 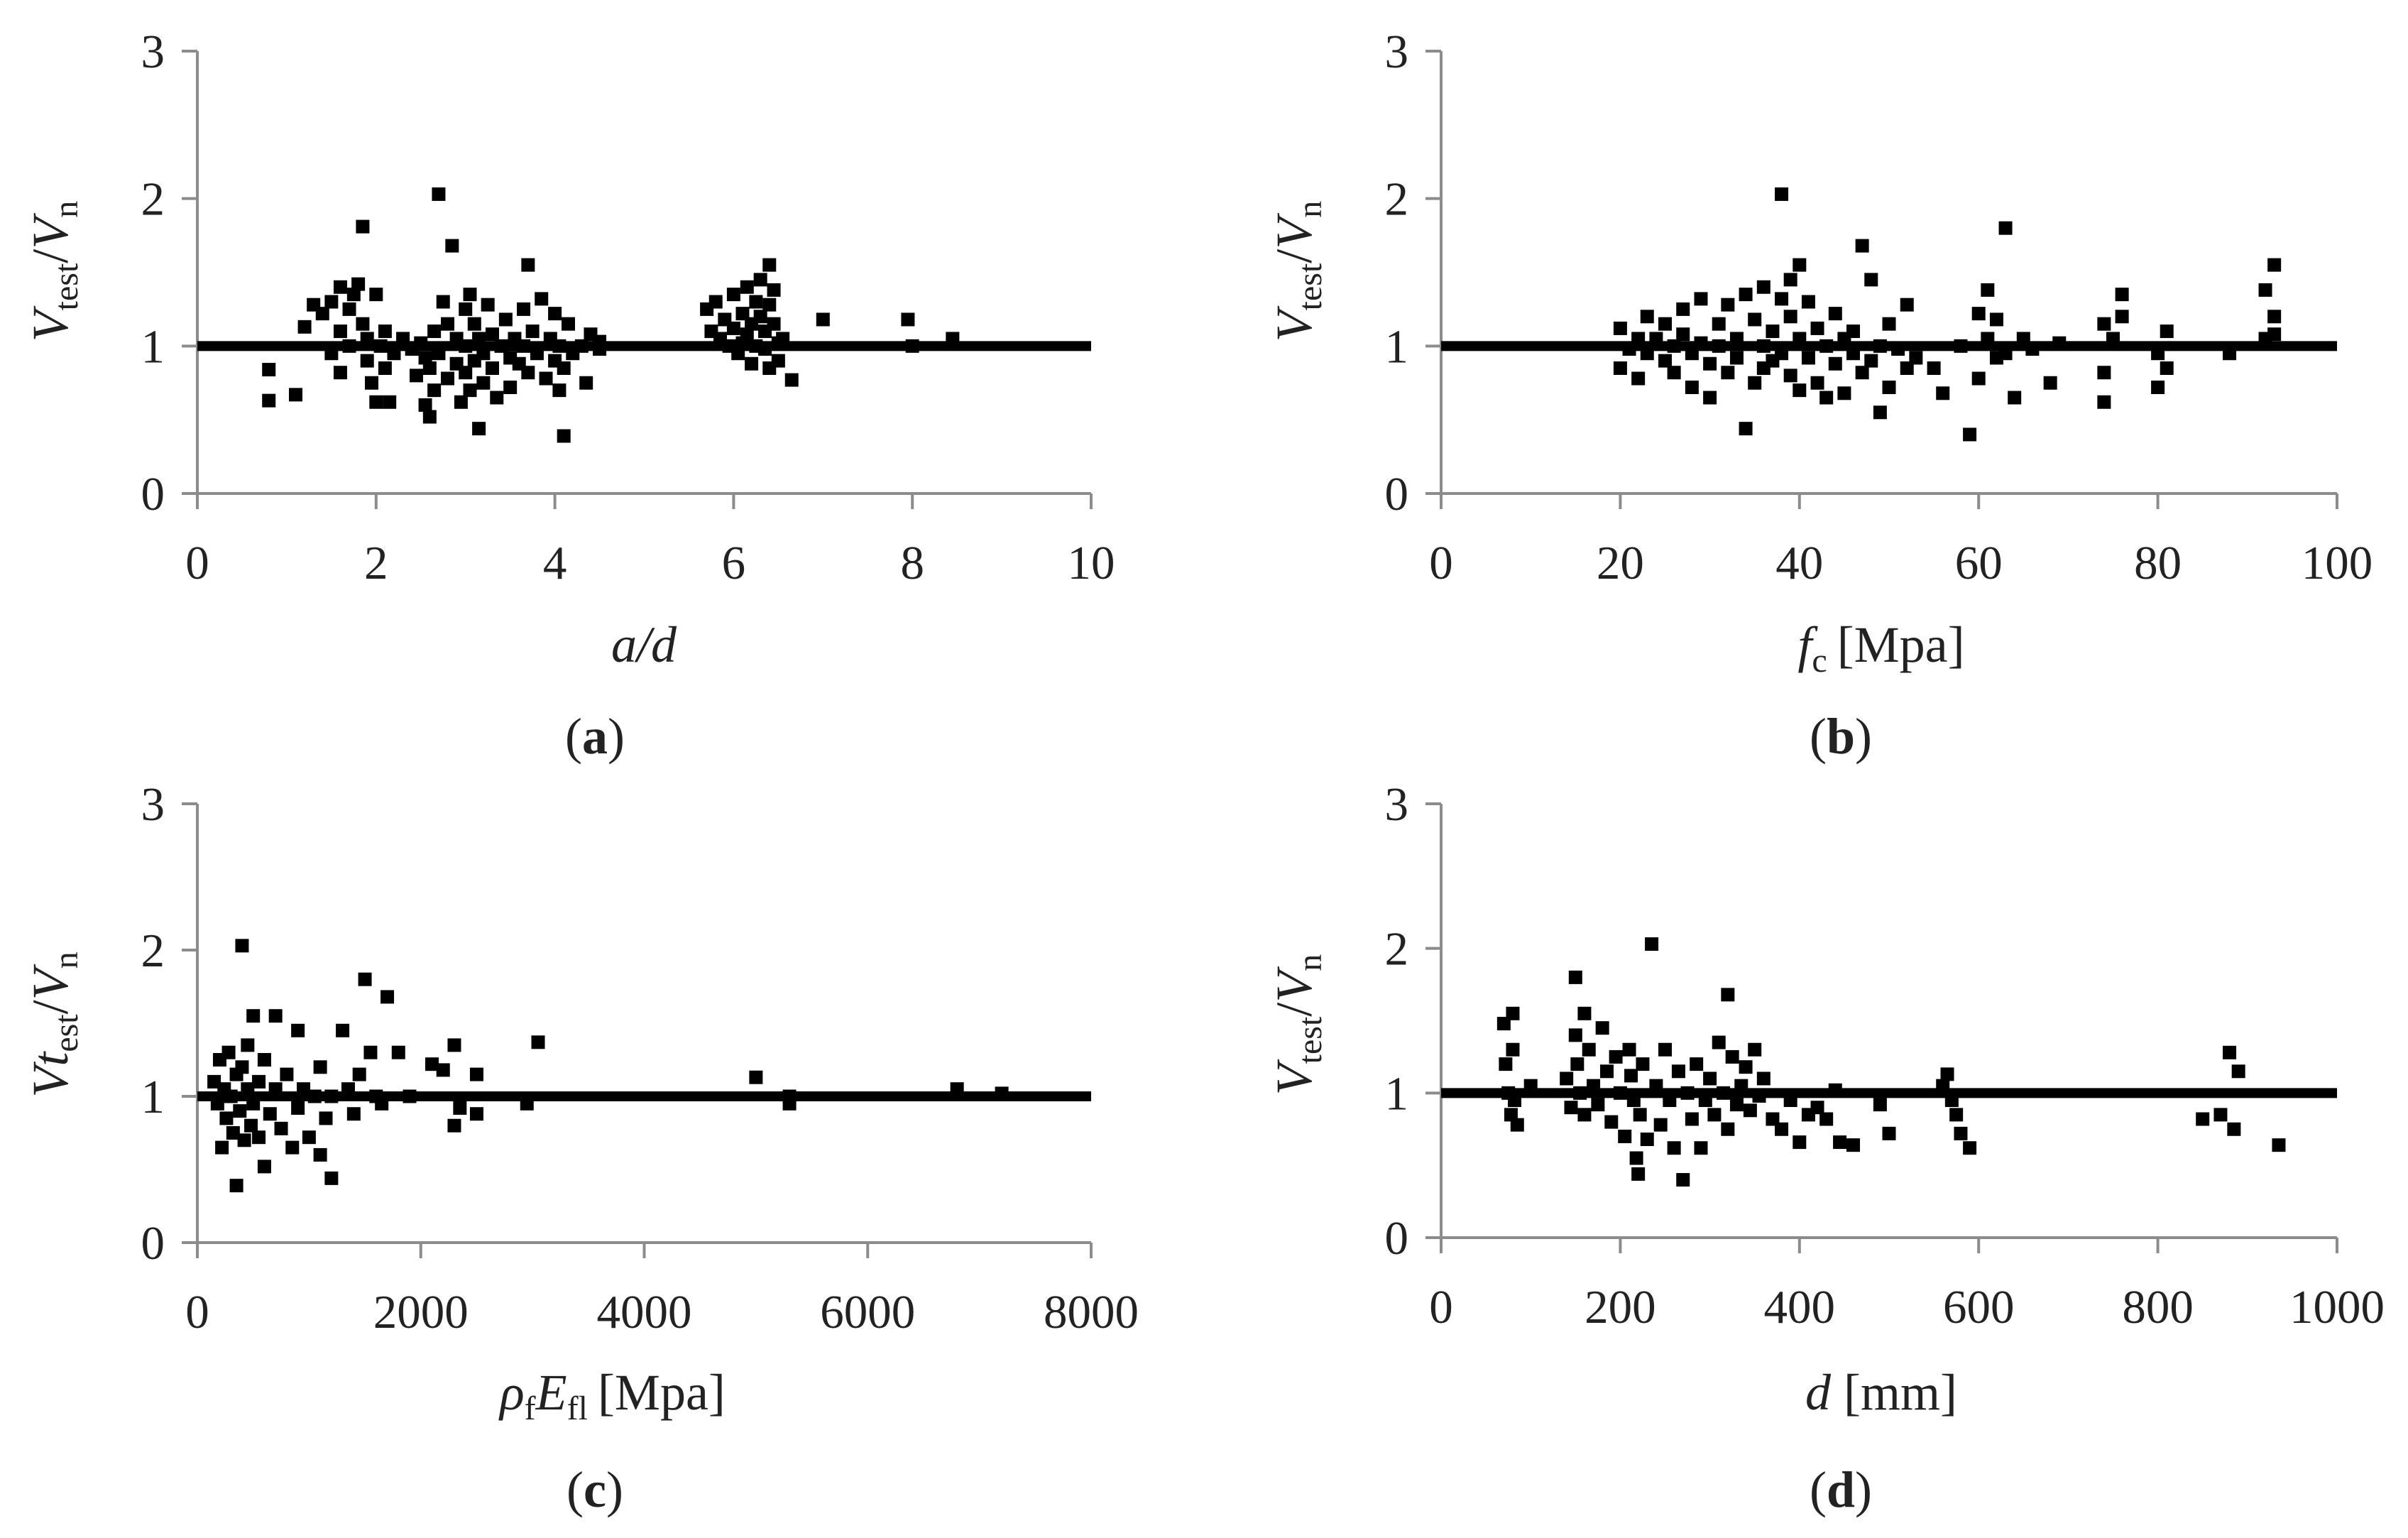 What do you see at coordinates (153, 804) in the screenshot?
I see `chart-c-y-tick-label: 3` at bounding box center [153, 804].